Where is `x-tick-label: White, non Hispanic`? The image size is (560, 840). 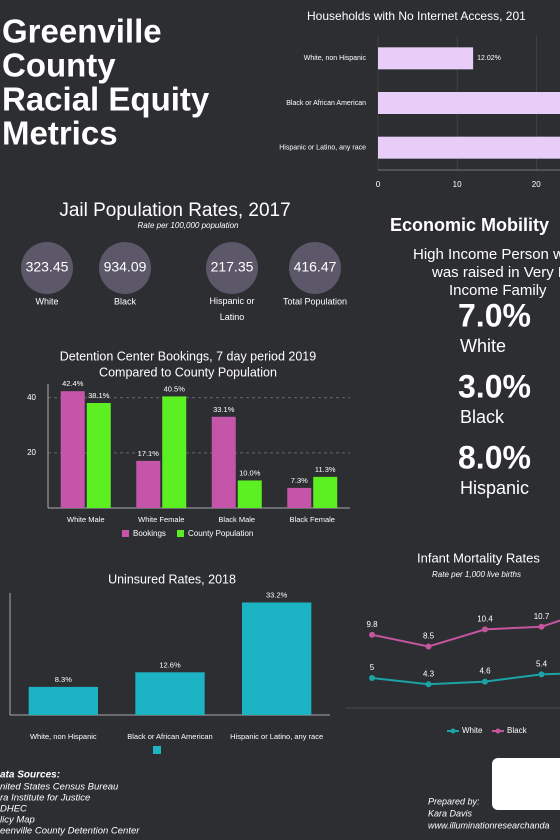 x-tick-label: White, non Hispanic is located at coordinates (63, 736).